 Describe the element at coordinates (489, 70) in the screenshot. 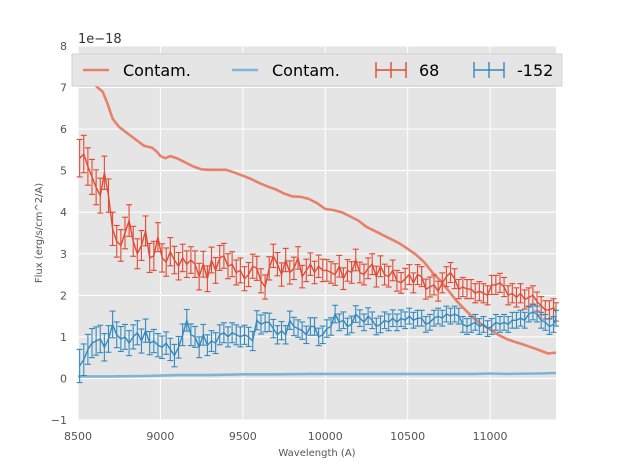

I see `legend-swatch` at that location.